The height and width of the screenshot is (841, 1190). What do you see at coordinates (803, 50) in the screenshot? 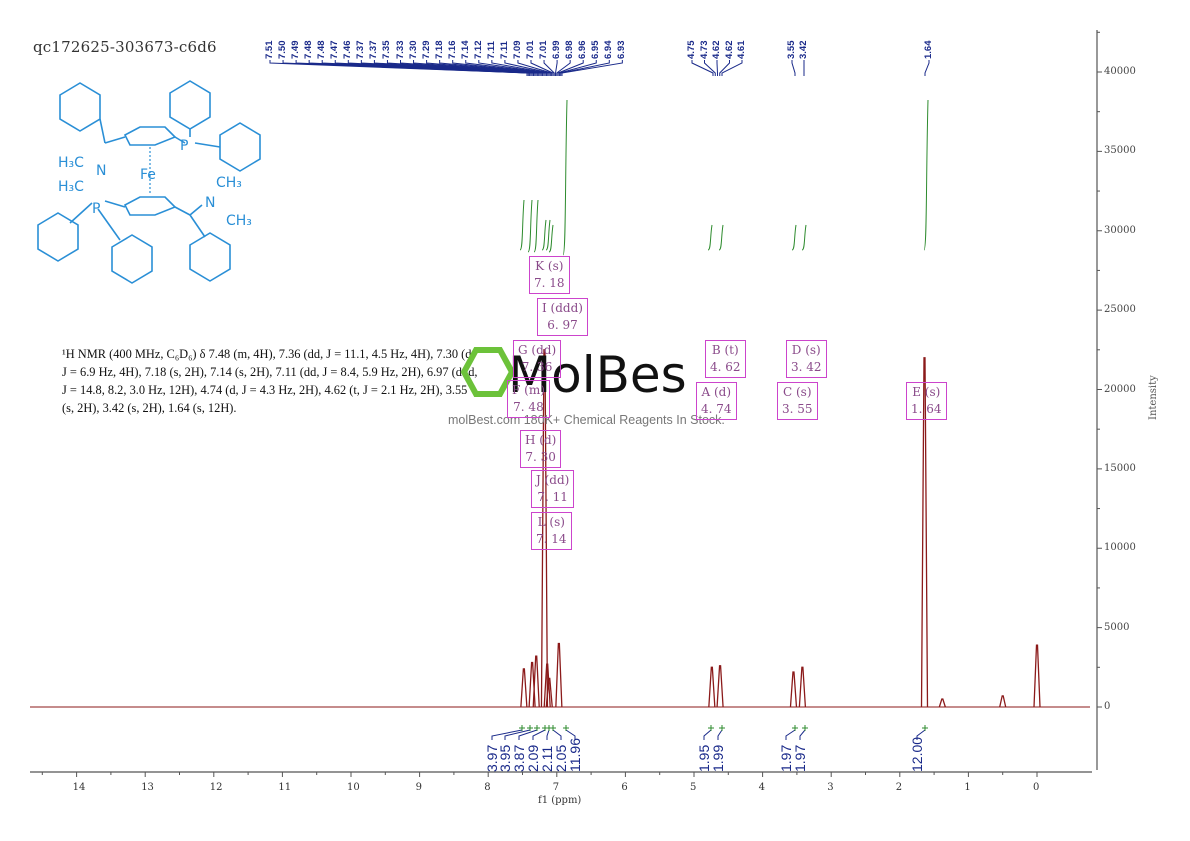
I see `peak-shift-label: 3.42` at bounding box center [803, 50].